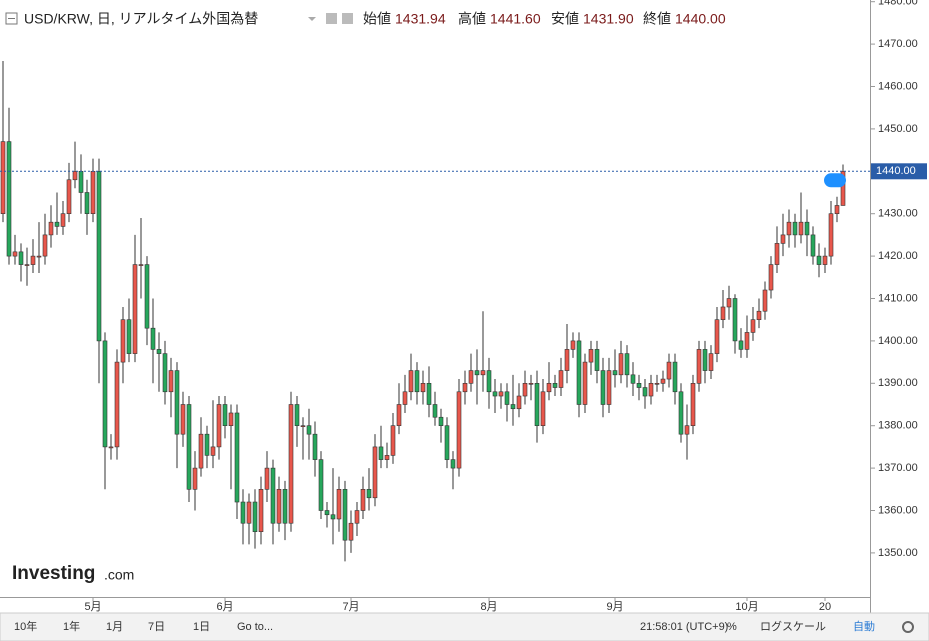  What do you see at coordinates (25, 626) in the screenshot?
I see `range-button: 10年` at bounding box center [25, 626].